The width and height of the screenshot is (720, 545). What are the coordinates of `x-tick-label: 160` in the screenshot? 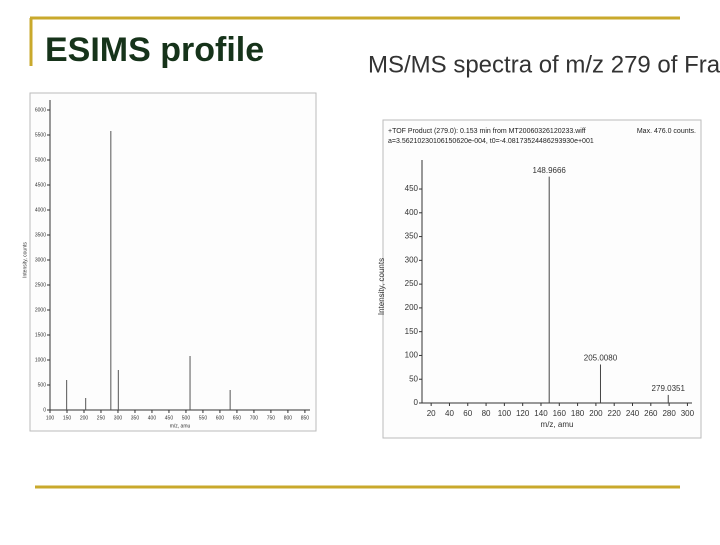 It's located at (560, 413).